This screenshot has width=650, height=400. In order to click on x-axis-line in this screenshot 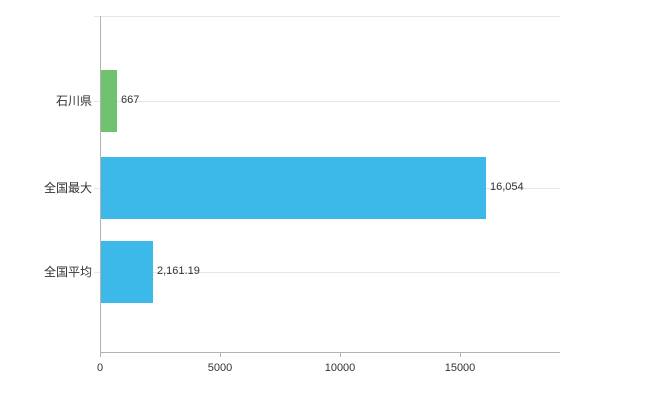, I will do `click(330, 352)`.